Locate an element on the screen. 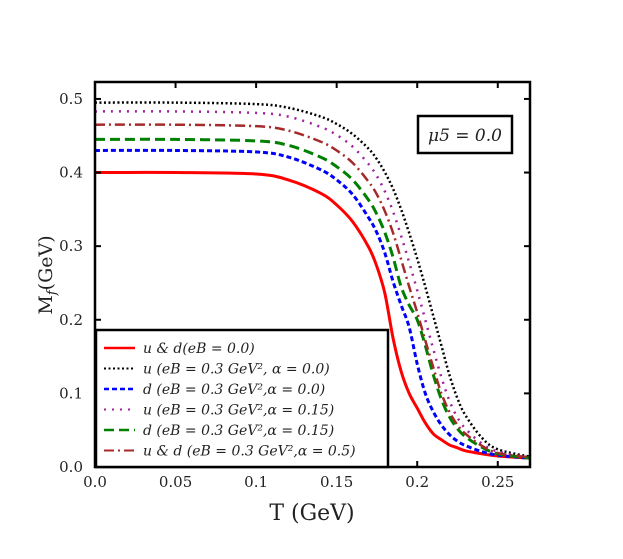 Image resolution: width=623 pixels, height=559 pixels. x-axis-label: T (GeV) is located at coordinates (311, 513).